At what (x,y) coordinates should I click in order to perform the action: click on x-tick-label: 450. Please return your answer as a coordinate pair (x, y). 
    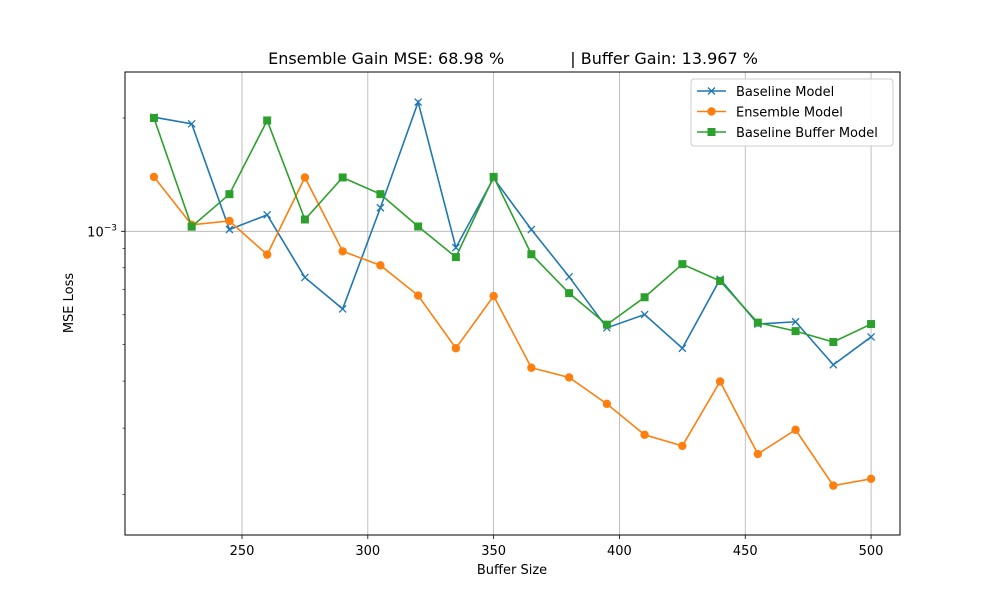
    Looking at the image, I should click on (745, 551).